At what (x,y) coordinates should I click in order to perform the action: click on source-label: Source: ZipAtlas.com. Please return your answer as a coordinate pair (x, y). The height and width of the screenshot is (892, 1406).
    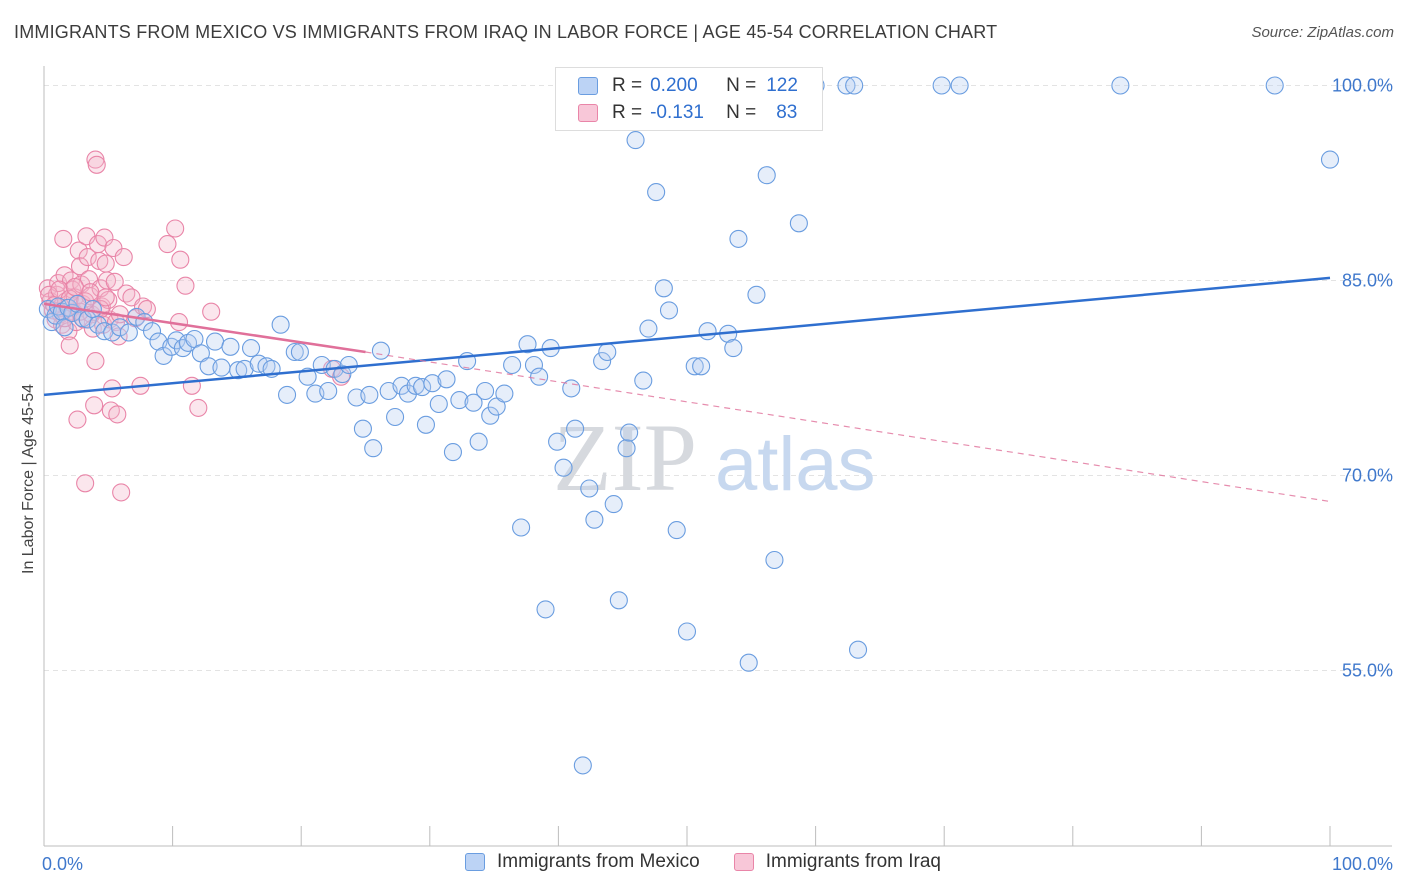
    Looking at the image, I should click on (1322, 32).